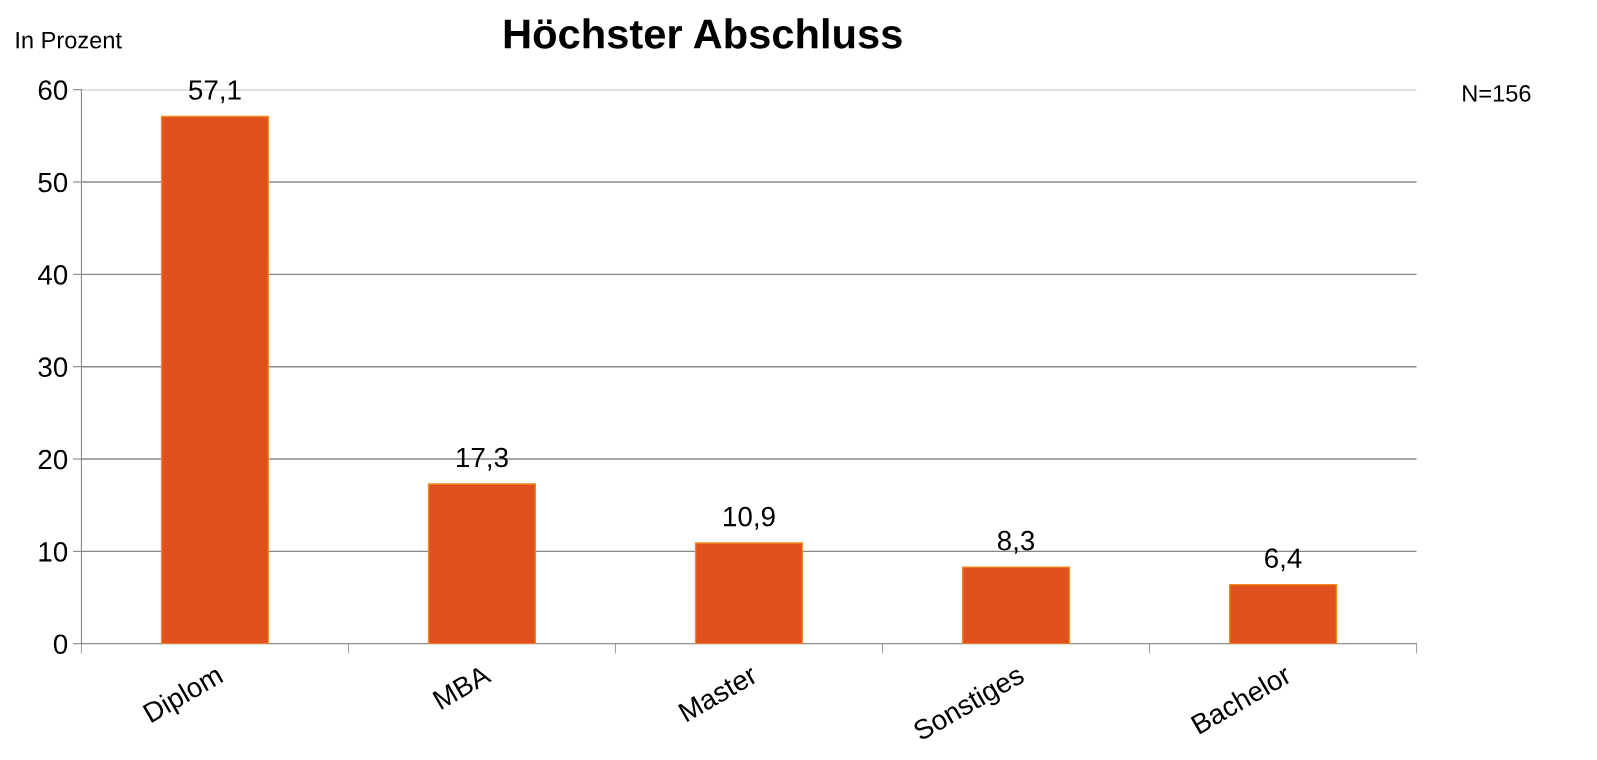 The width and height of the screenshot is (1597, 760). Describe the element at coordinates (215, 92) in the screenshot. I see `data-label: 57,1` at that location.